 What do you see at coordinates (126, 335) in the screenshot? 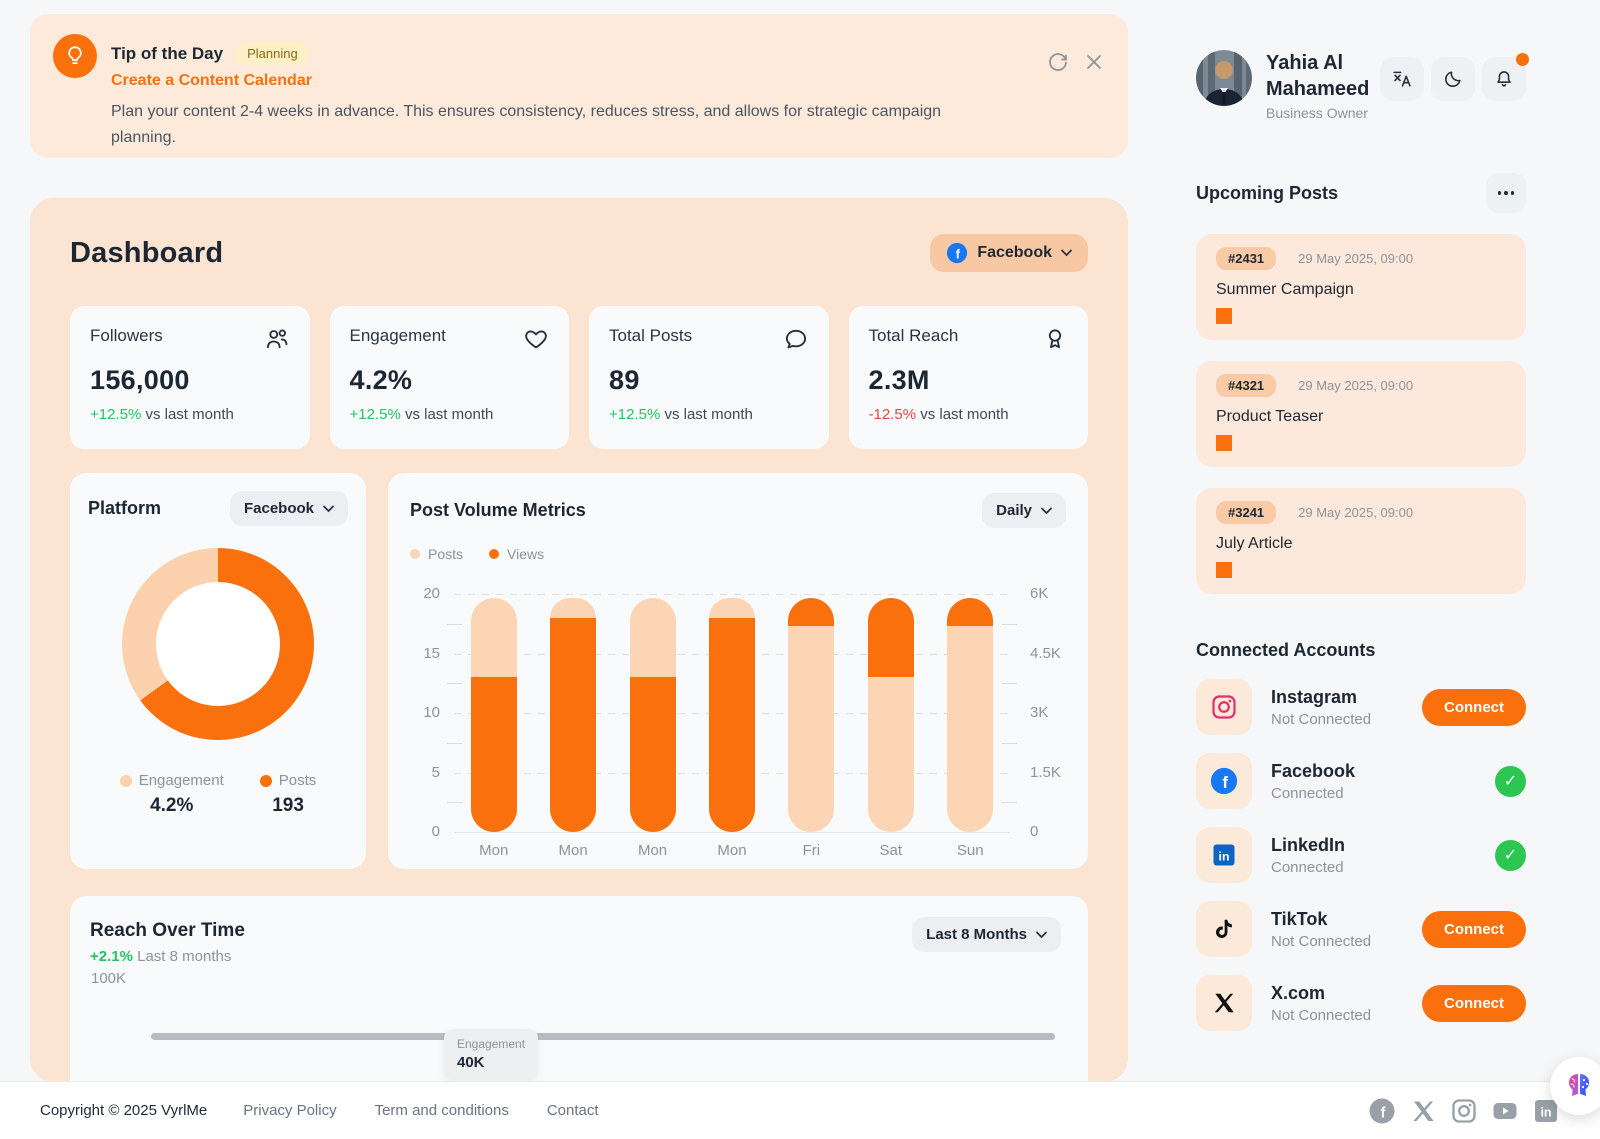
I see `stat-label: Followers` at bounding box center [126, 335].